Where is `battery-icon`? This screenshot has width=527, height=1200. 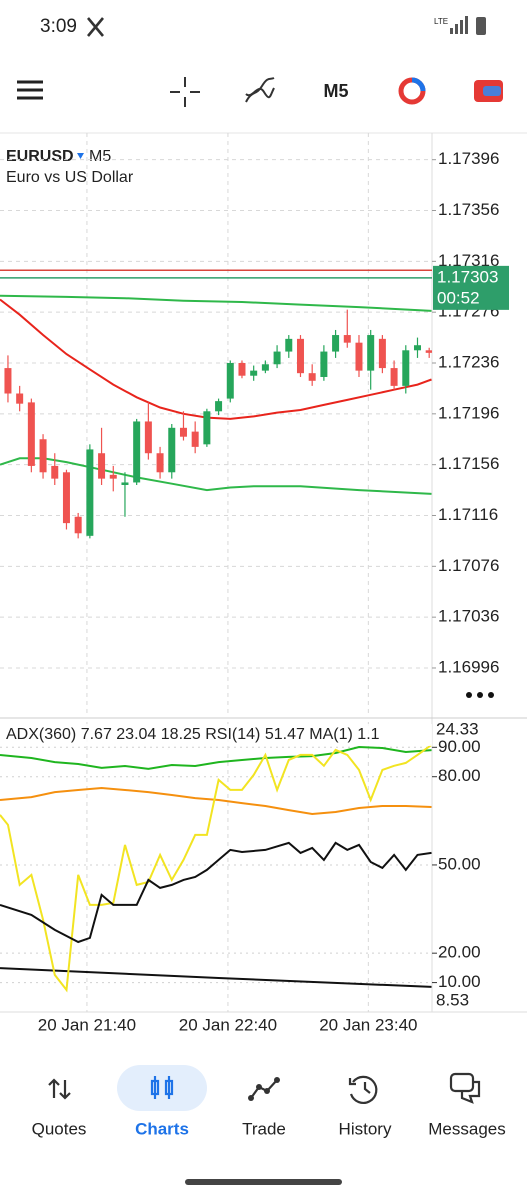 battery-icon is located at coordinates (481, 26).